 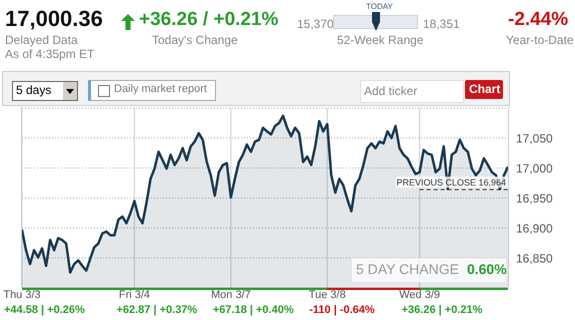 What do you see at coordinates (230, 295) in the screenshot?
I see `x-tick-label: Mon 3/7` at bounding box center [230, 295].